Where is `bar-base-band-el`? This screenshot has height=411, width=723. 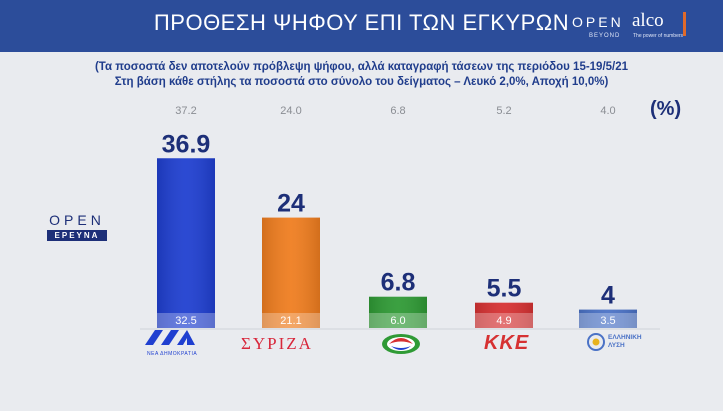 bar-base-band-el is located at coordinates (608, 320).